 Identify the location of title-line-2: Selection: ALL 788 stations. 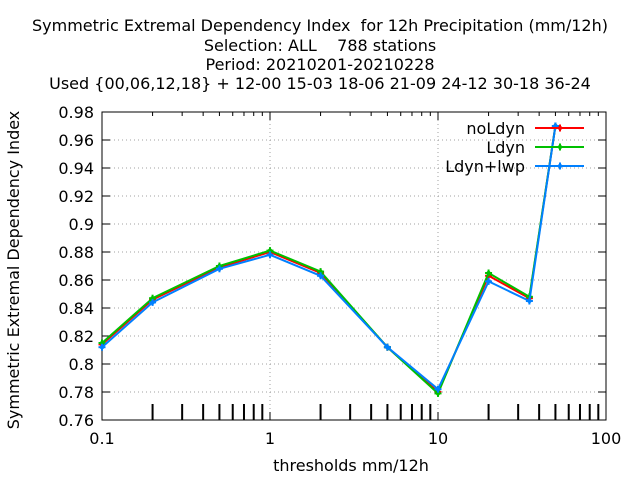
(320, 45).